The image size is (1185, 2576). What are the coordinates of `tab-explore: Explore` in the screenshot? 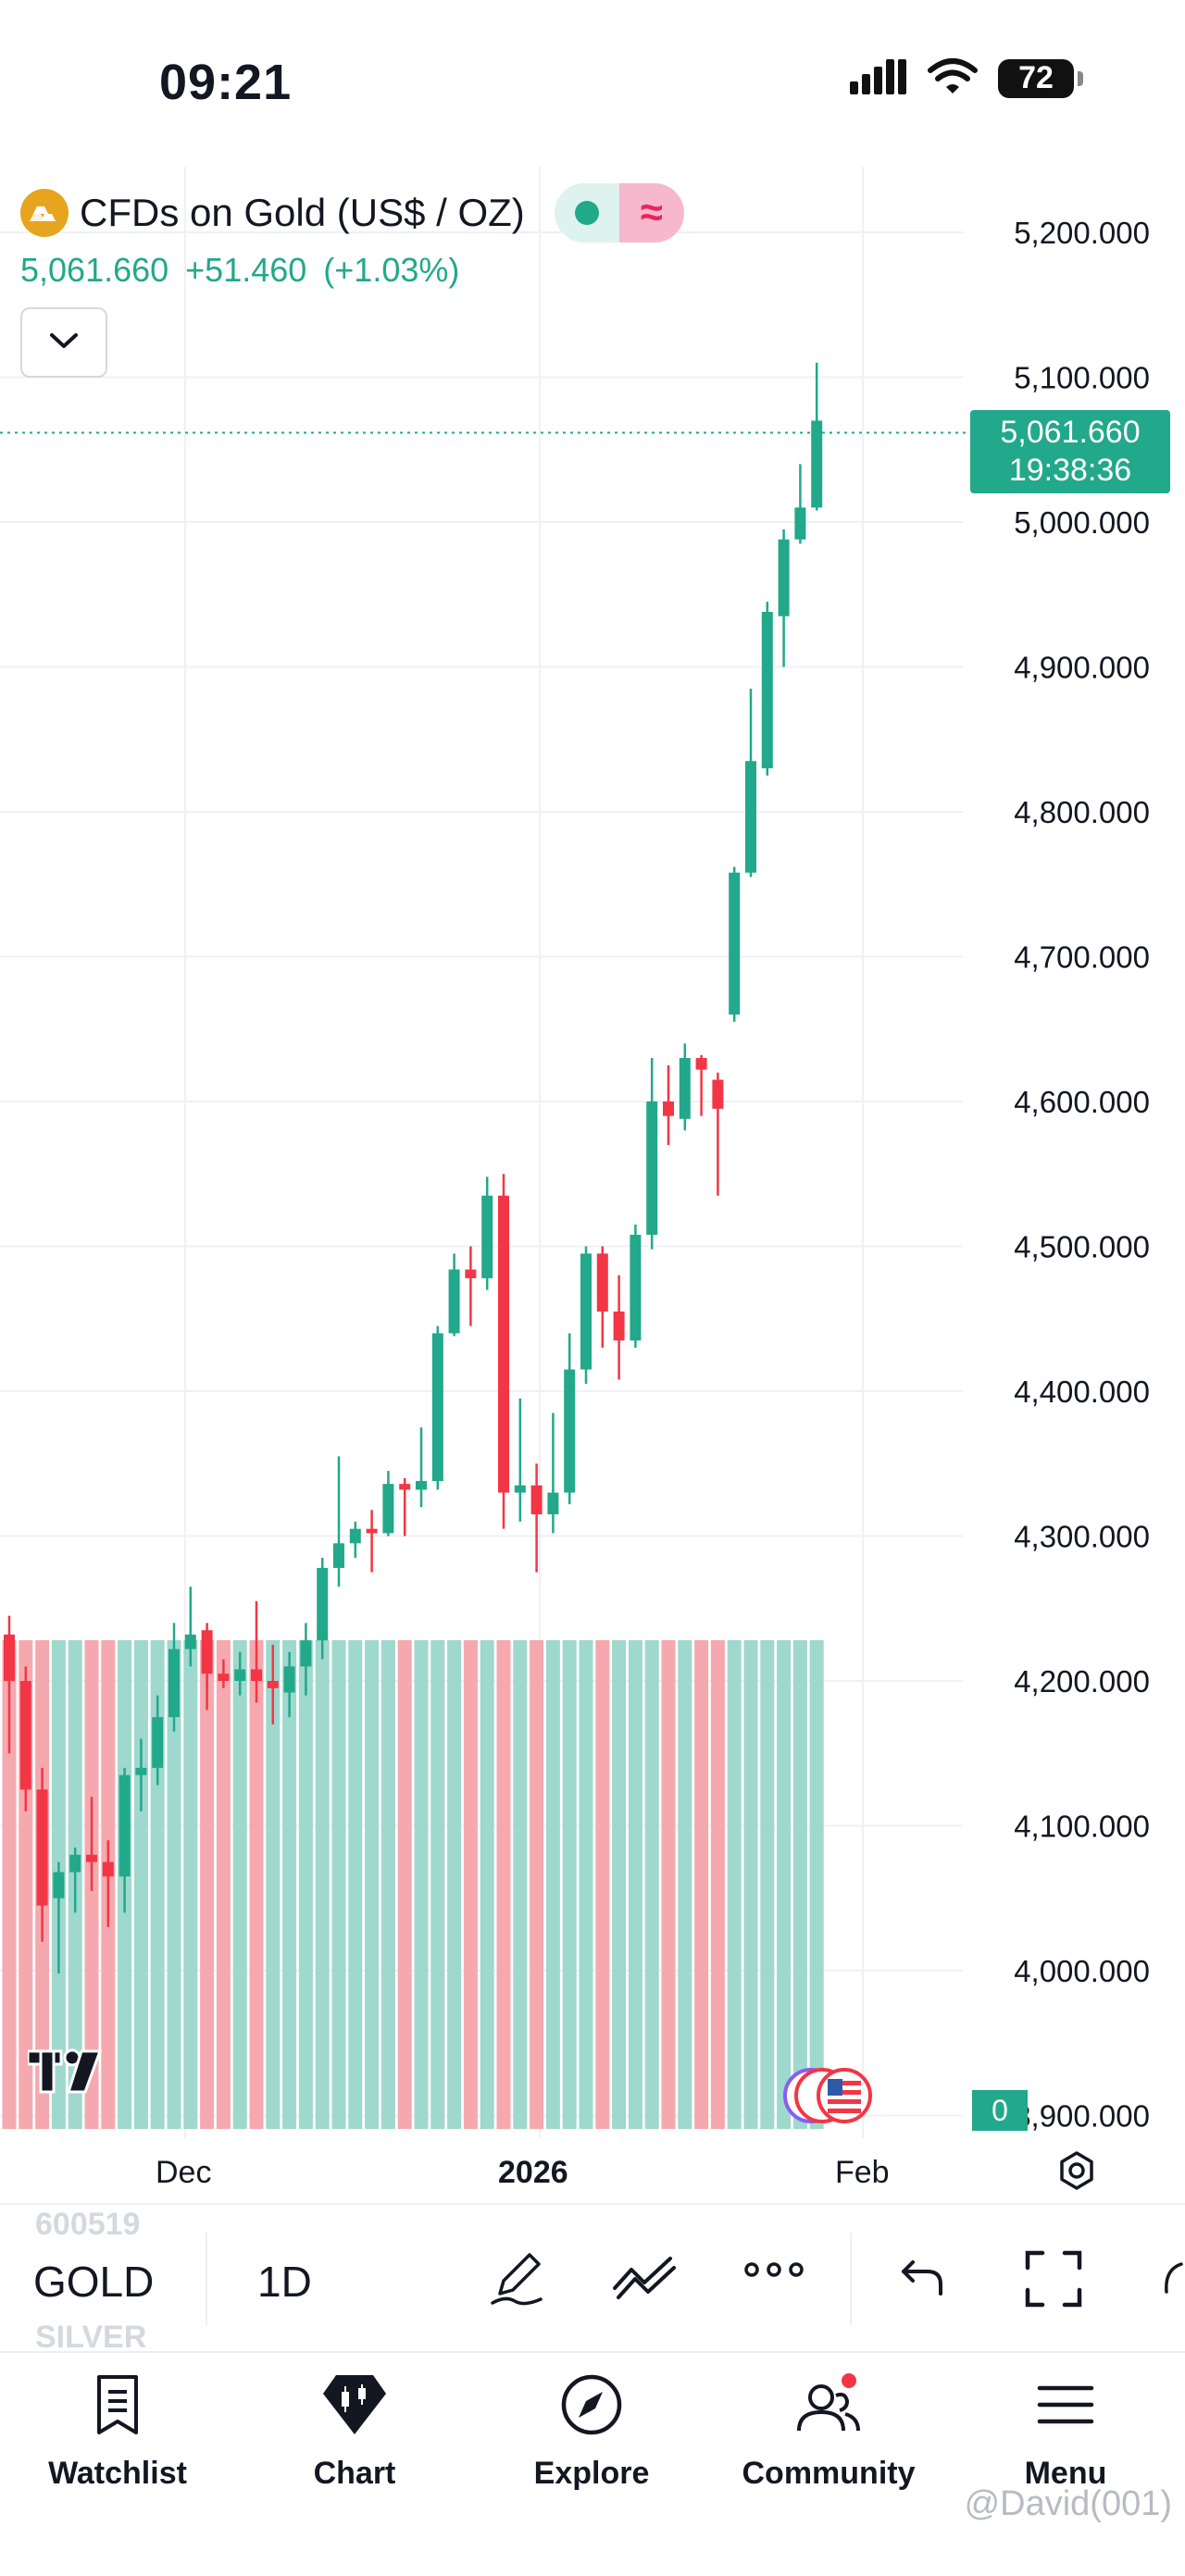 It's located at (591, 2431).